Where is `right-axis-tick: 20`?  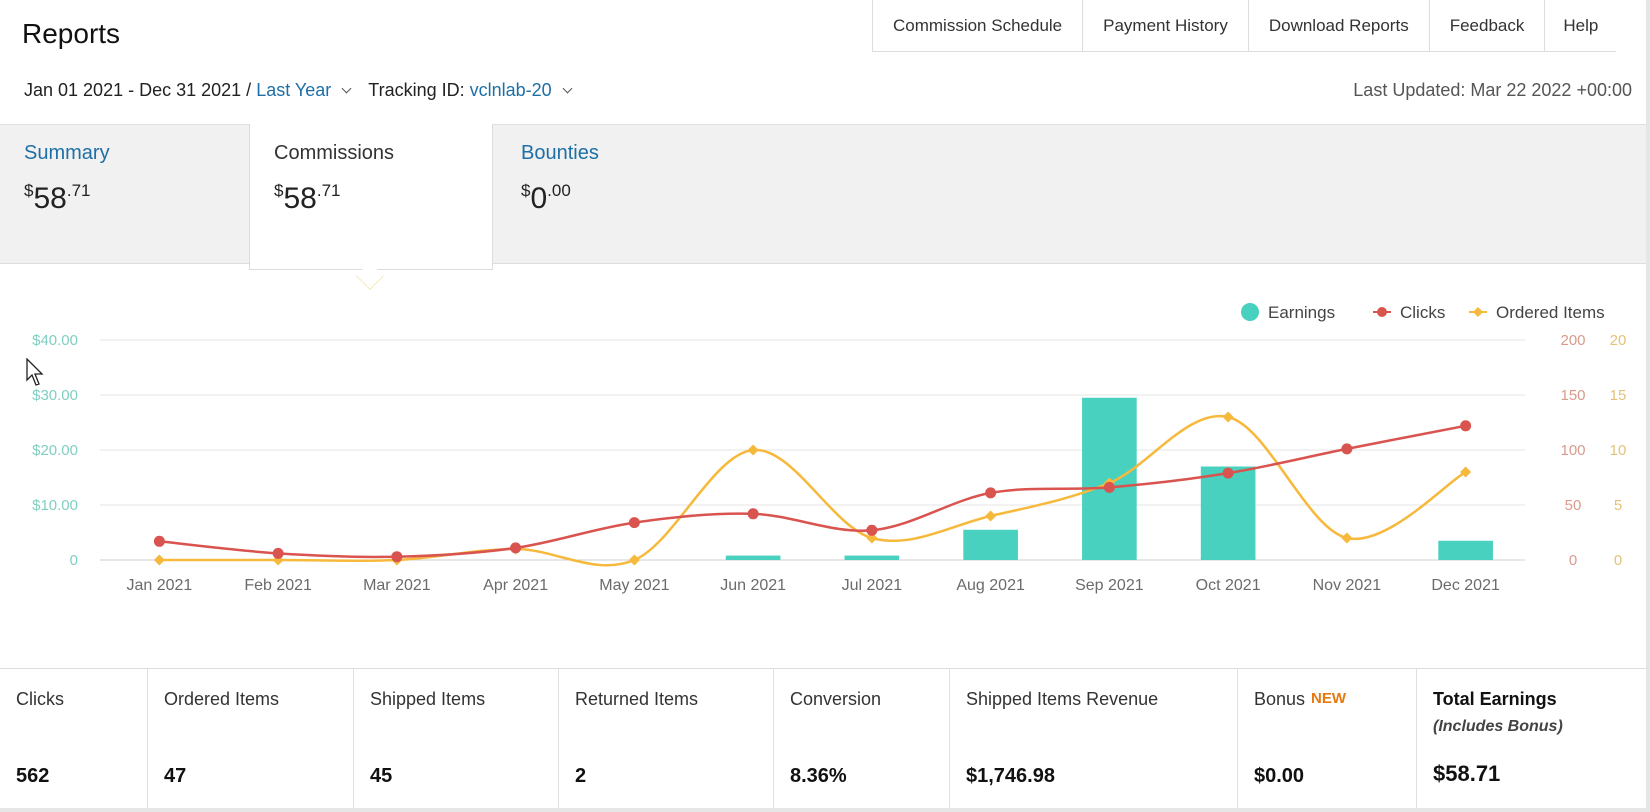
right-axis-tick: 20 is located at coordinates (1618, 340).